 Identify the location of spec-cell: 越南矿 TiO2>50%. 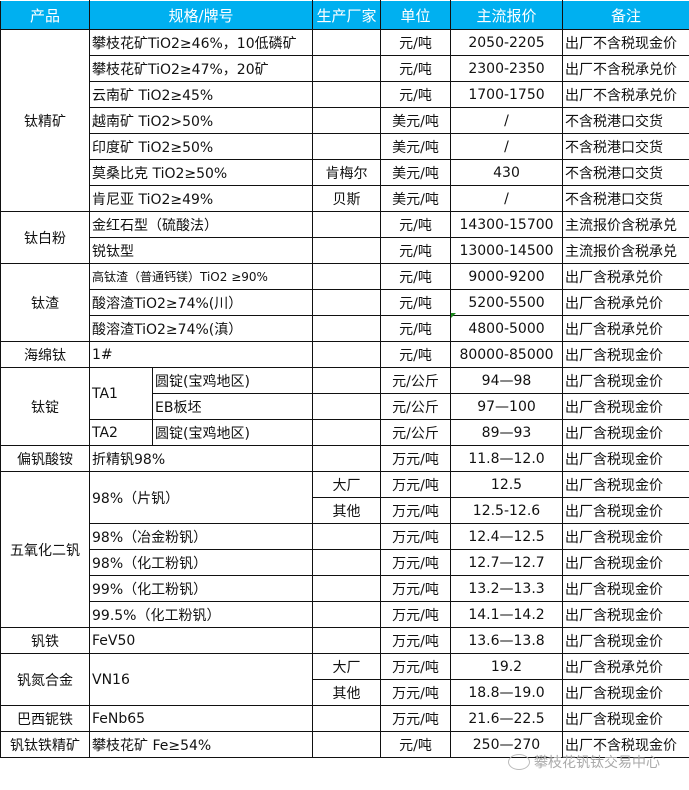
(201, 120).